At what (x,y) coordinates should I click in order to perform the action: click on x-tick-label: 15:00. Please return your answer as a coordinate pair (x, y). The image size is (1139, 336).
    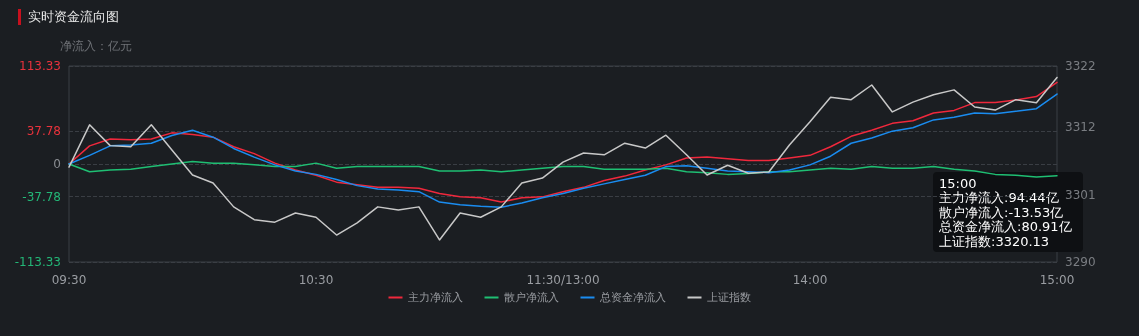
    Looking at the image, I should click on (1057, 280).